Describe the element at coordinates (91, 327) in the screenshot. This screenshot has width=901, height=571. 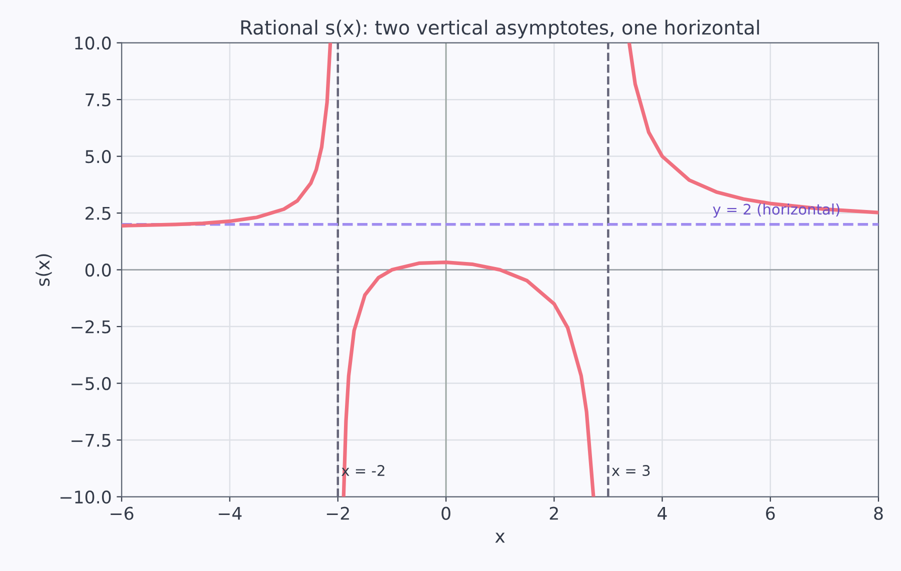
I see `y-tick-label: −2.5` at that location.